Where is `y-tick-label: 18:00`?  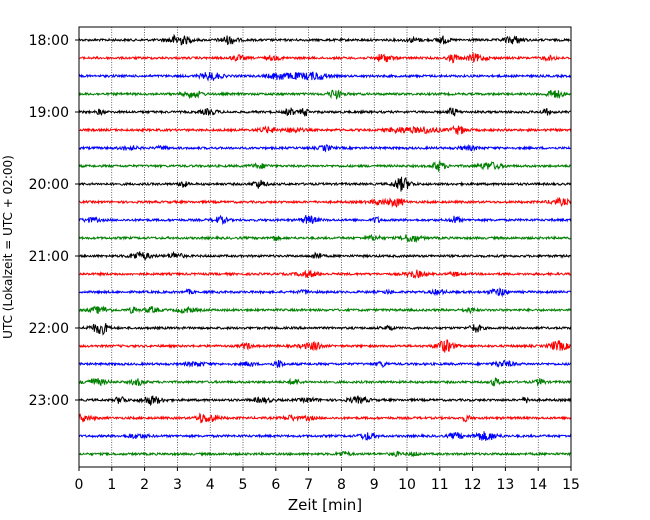
y-tick-label: 18:00 is located at coordinates (49, 41).